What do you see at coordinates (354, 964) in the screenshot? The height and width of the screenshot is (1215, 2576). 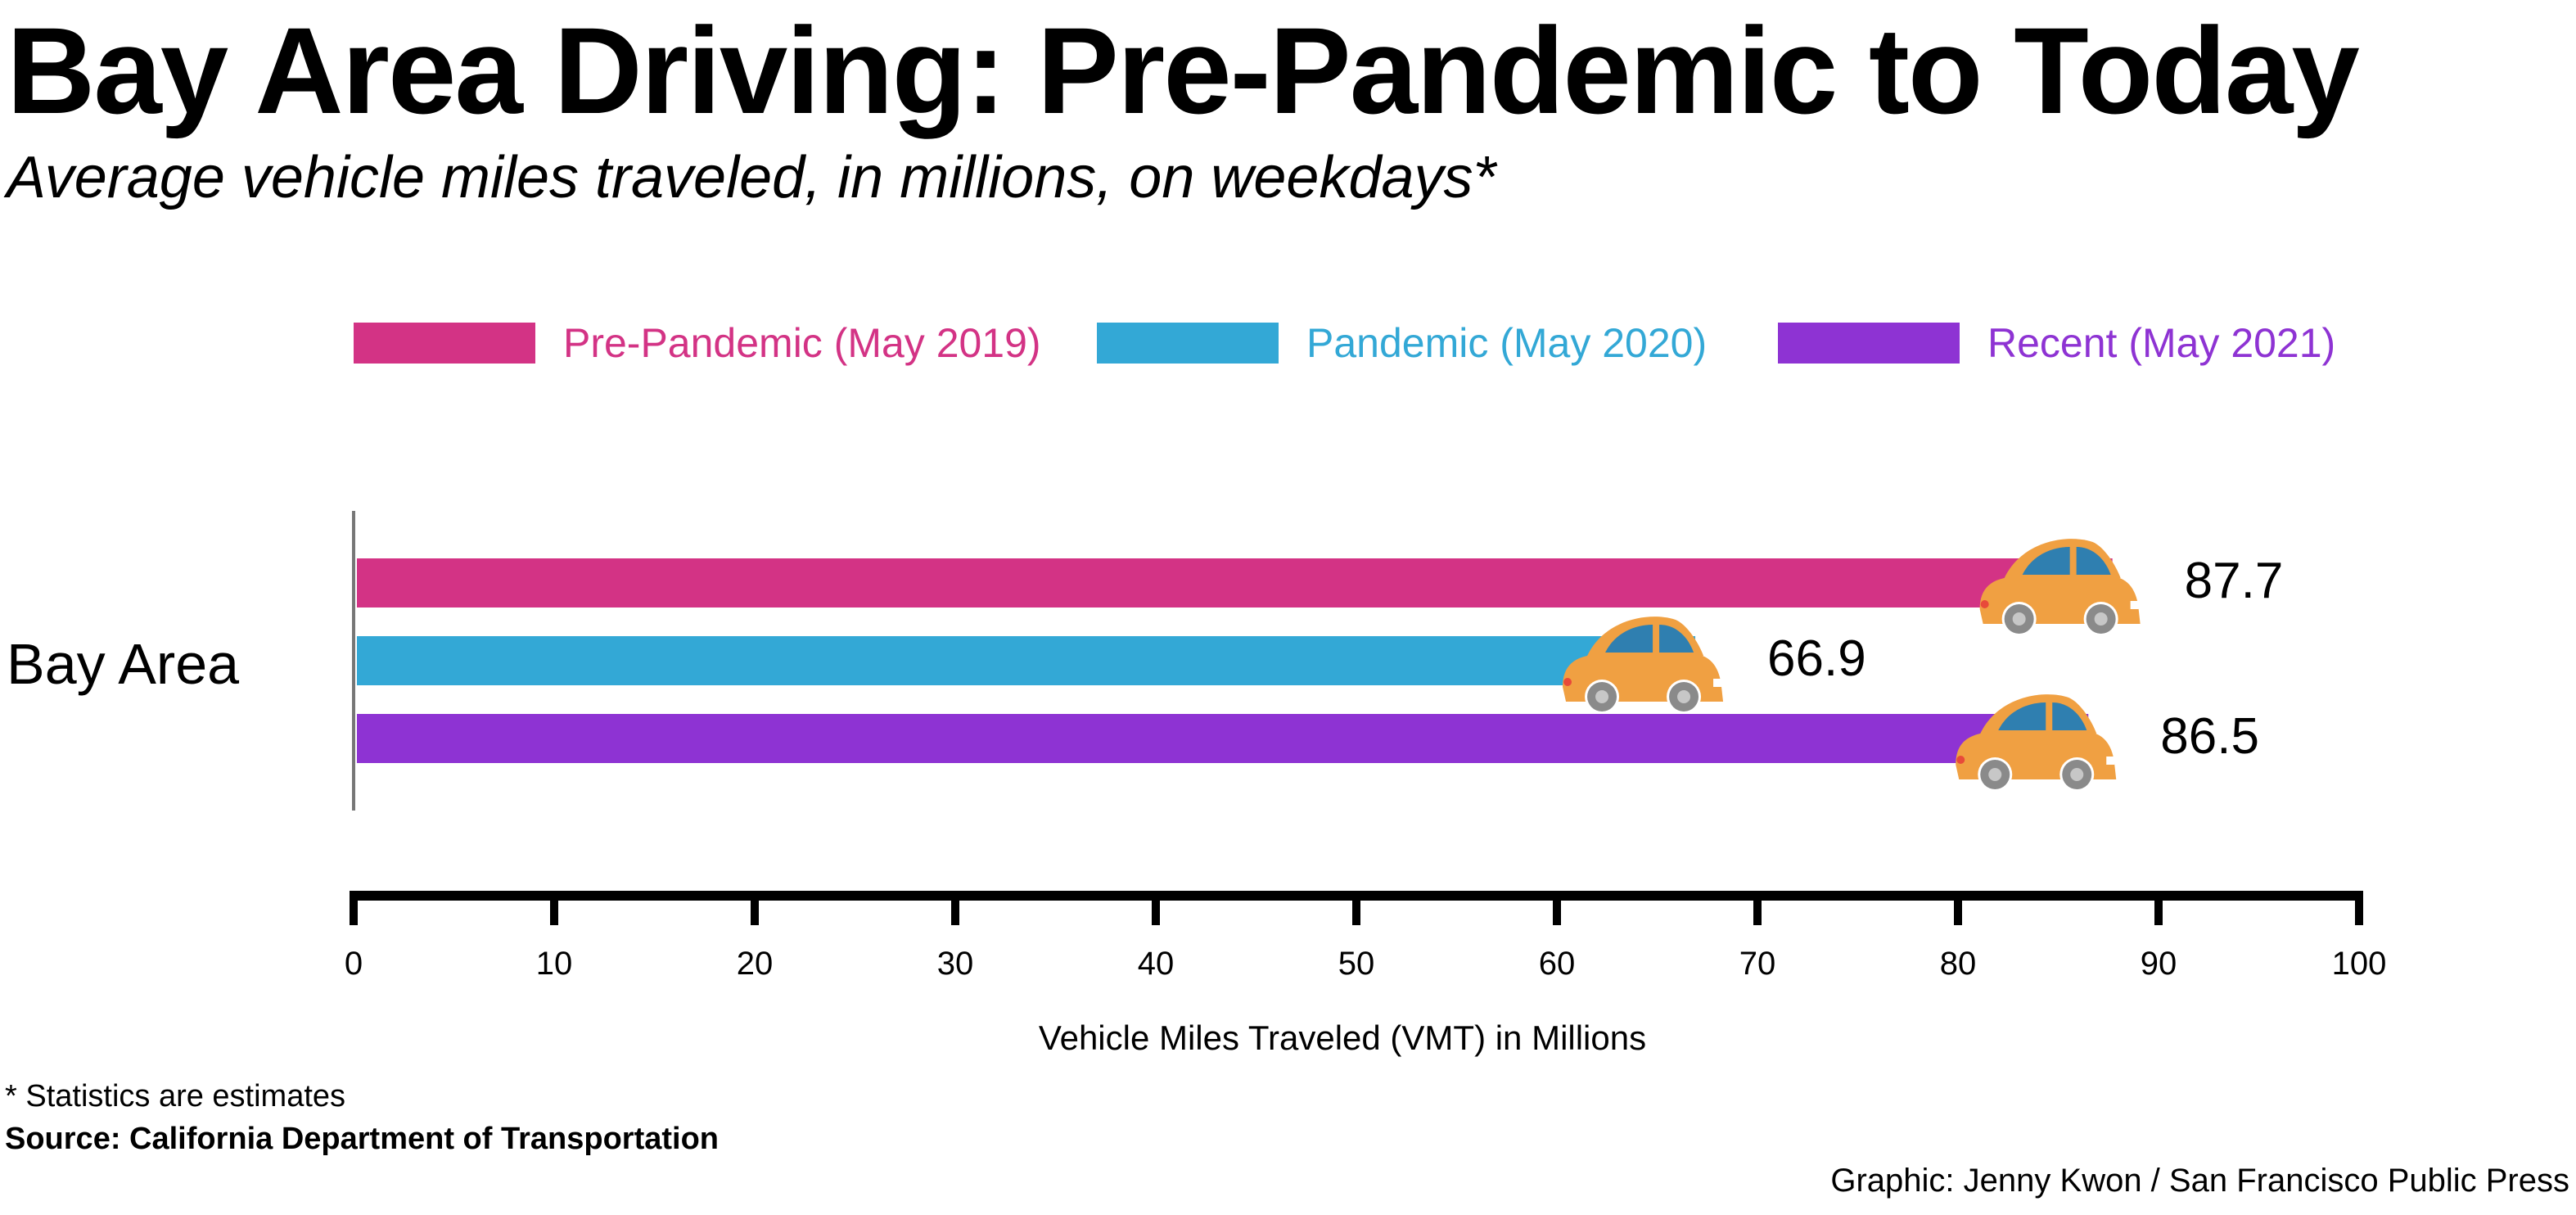 I see `x-tick-label: 0` at bounding box center [354, 964].